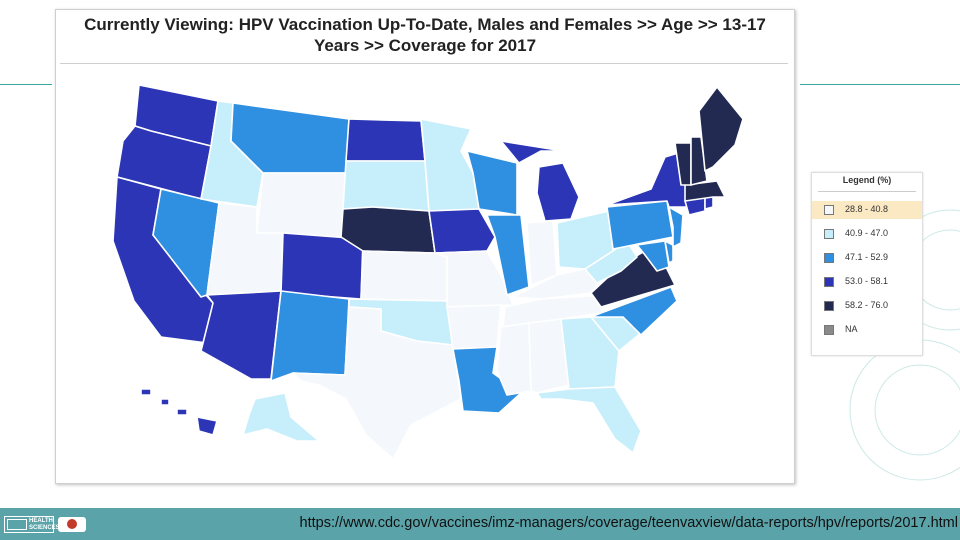 Image resolution: width=960 pixels, height=540 pixels. I want to click on legend-item-label: 40.9 - 47.0, so click(867, 233).